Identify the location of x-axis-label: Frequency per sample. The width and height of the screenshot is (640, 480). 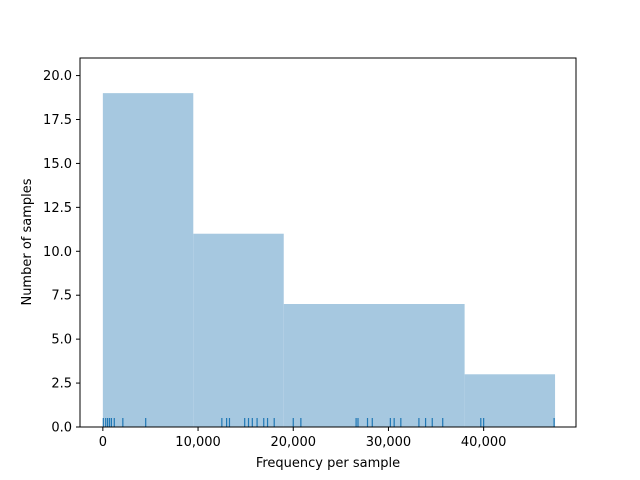
(328, 463).